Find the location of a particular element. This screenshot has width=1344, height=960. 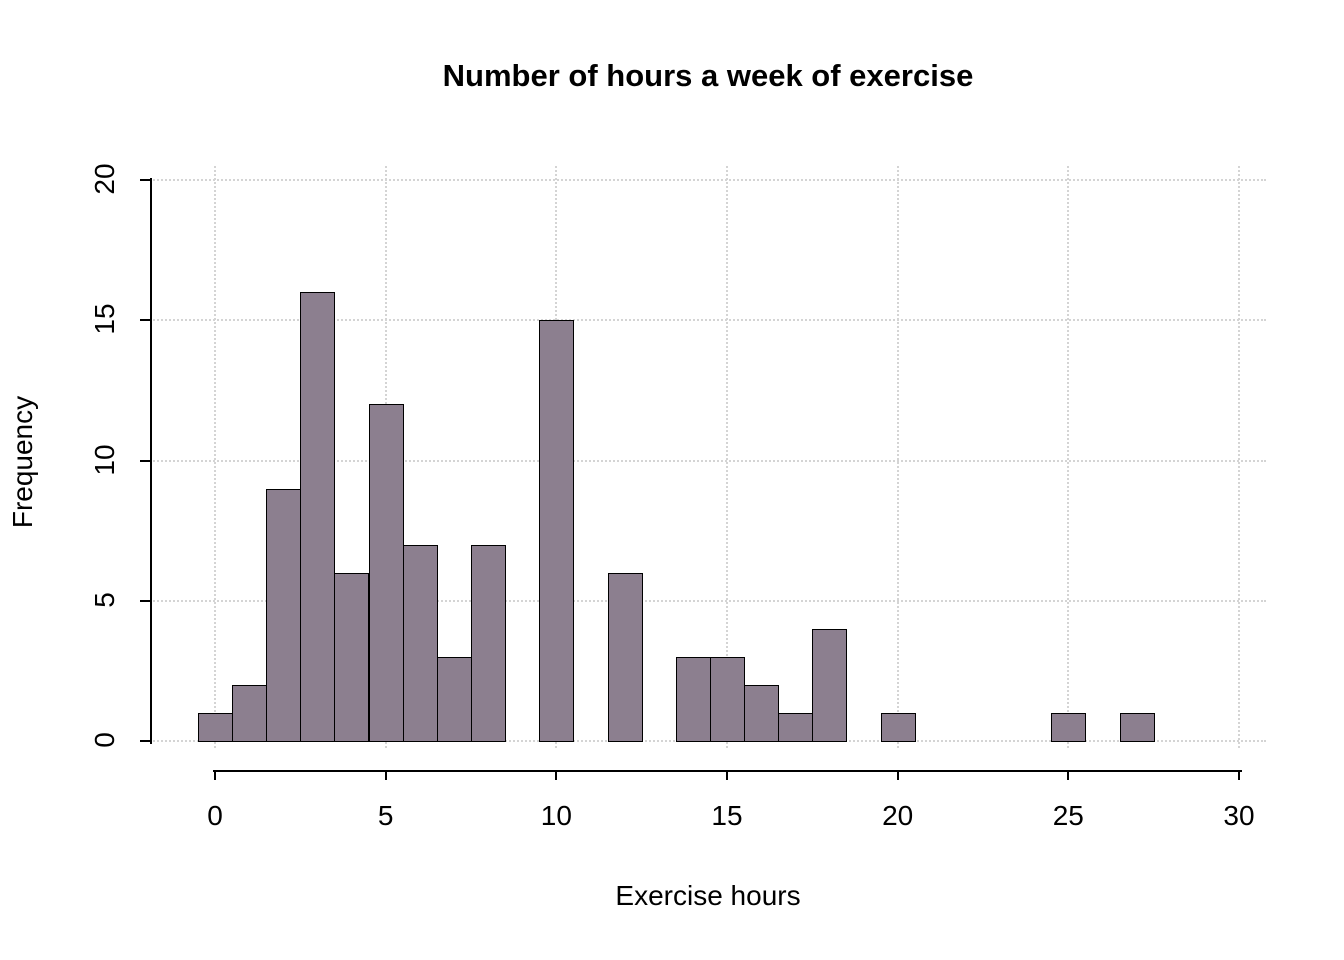

y-tick-label: 20 is located at coordinates (104, 179).